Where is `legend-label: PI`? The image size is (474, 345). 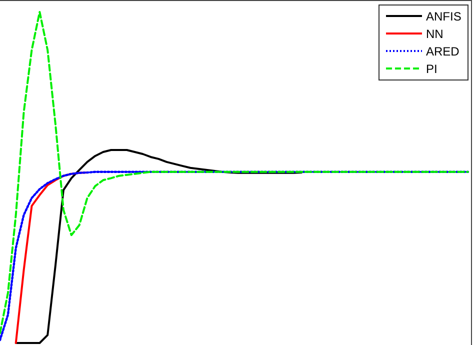 legend-label: PI is located at coordinates (432, 69).